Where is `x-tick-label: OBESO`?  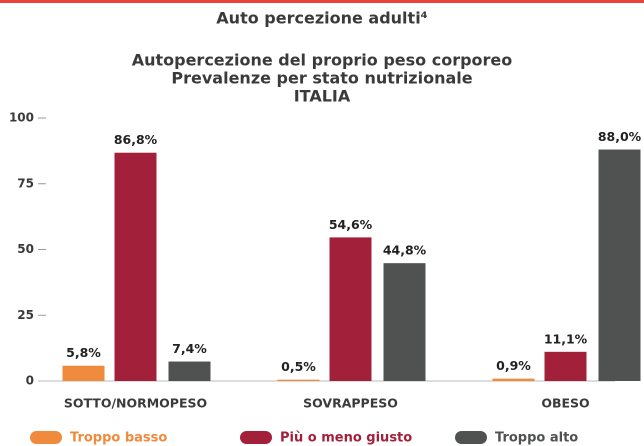
x-tick-label: OBESO is located at coordinates (565, 403).